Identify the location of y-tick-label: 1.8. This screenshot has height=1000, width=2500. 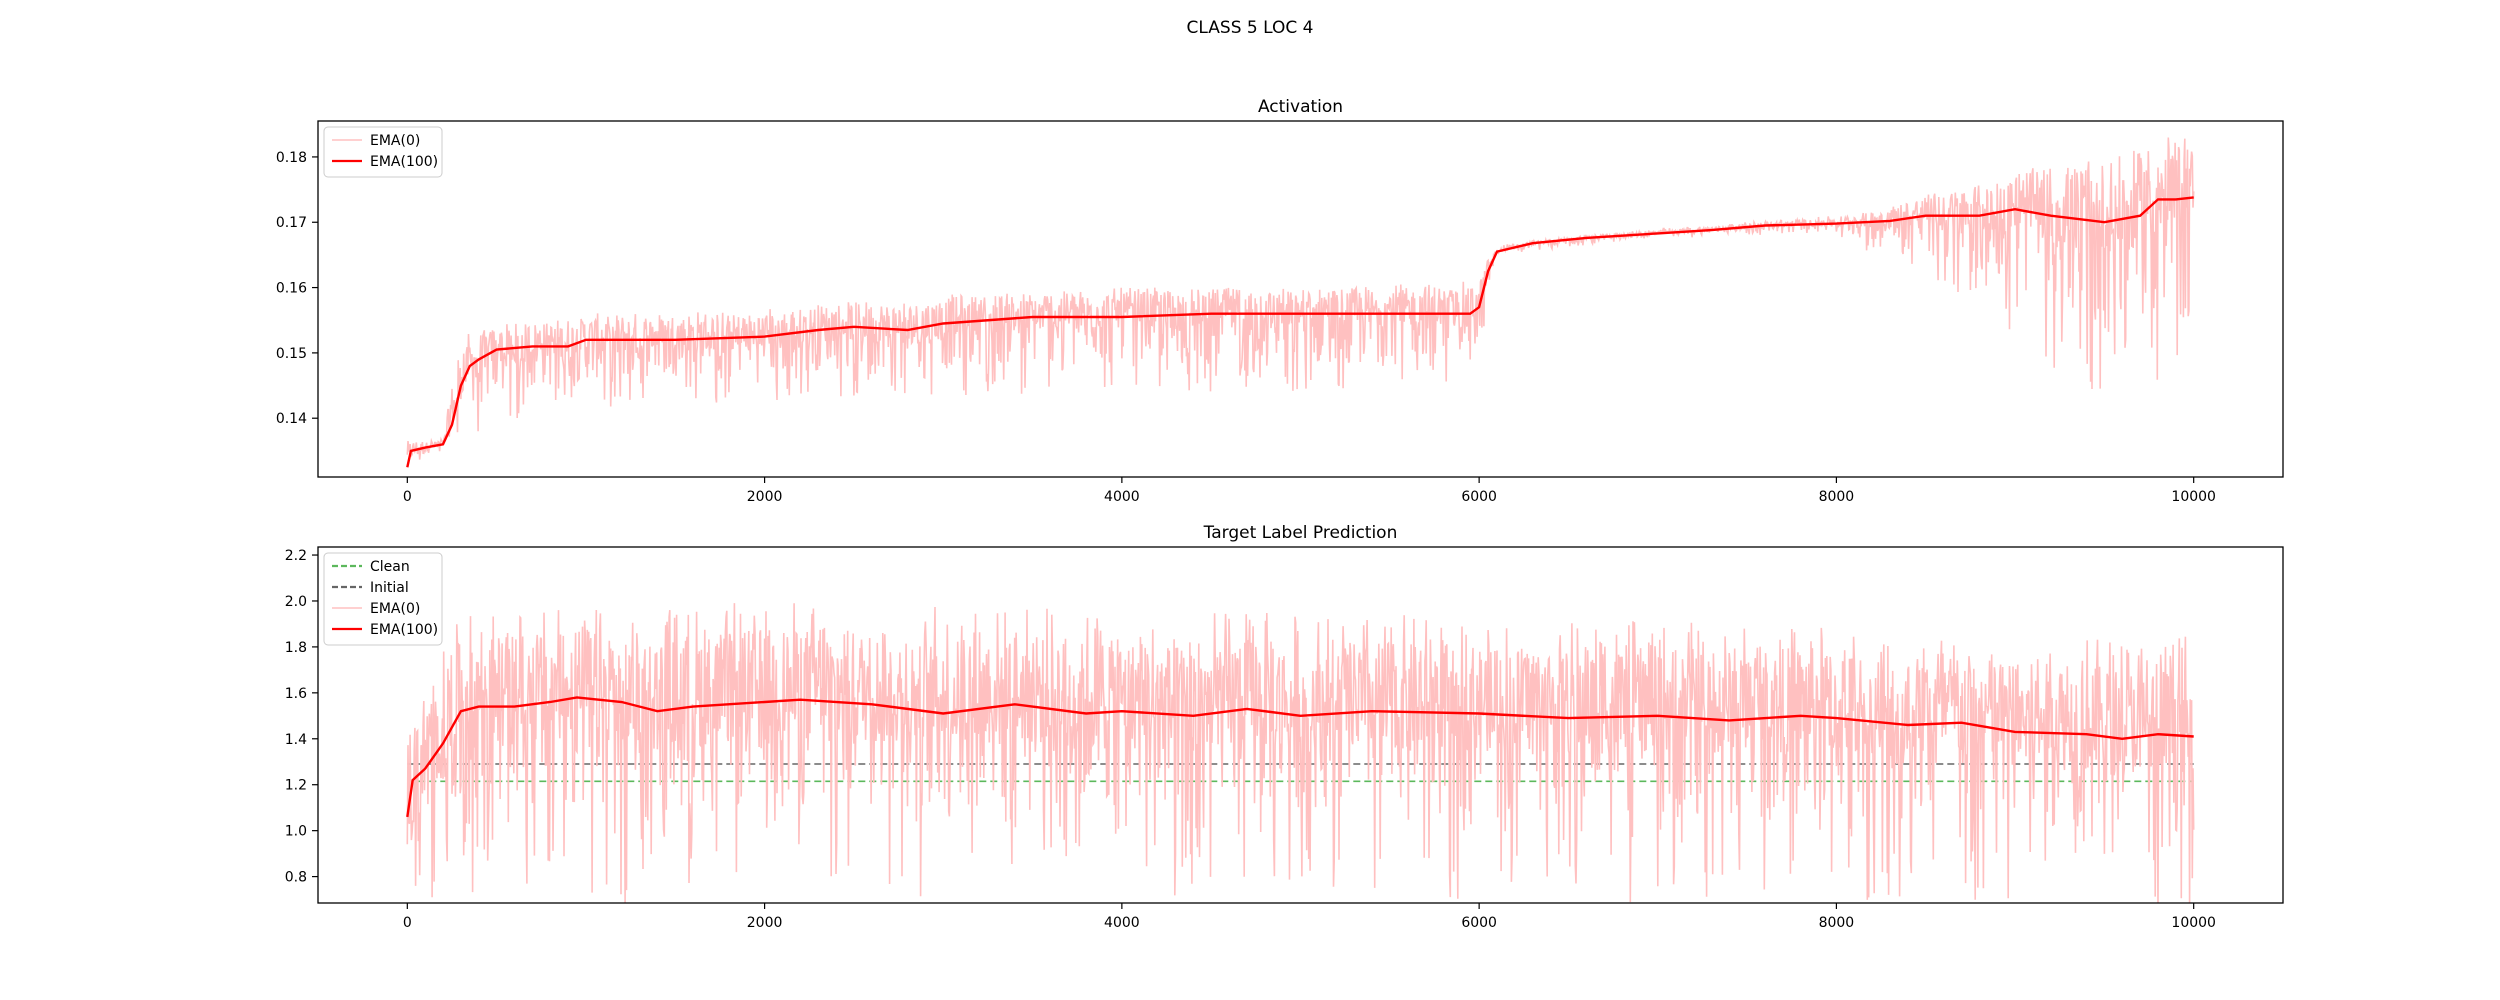
(296, 648).